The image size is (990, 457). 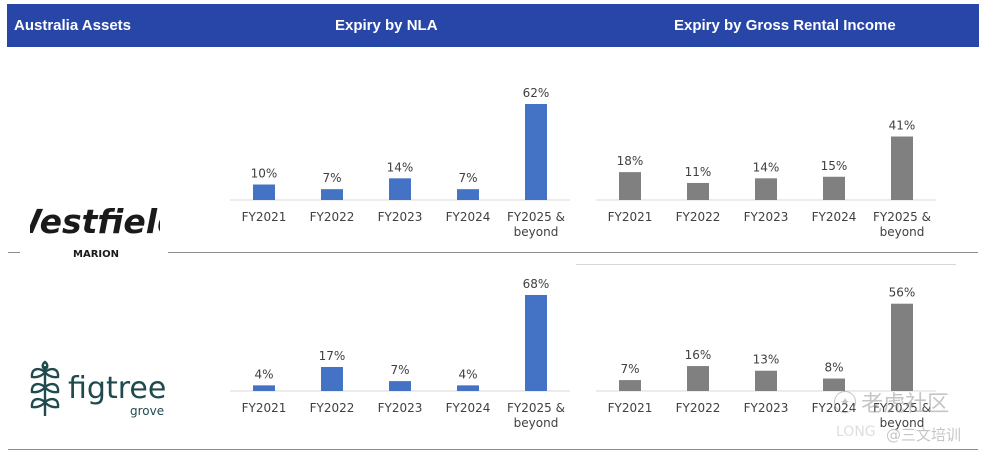 I want to click on figtree-grove-logo: figtree grove, so click(x=99, y=389).